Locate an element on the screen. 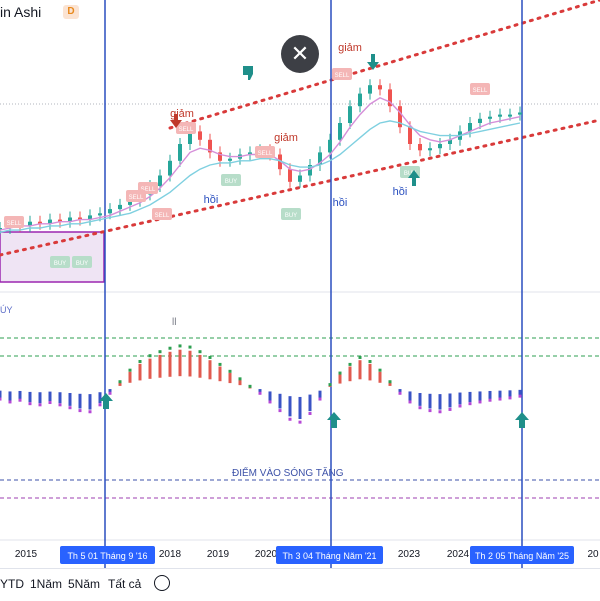 This screenshot has height=601, width=600. interval-badge: D is located at coordinates (71, 12).